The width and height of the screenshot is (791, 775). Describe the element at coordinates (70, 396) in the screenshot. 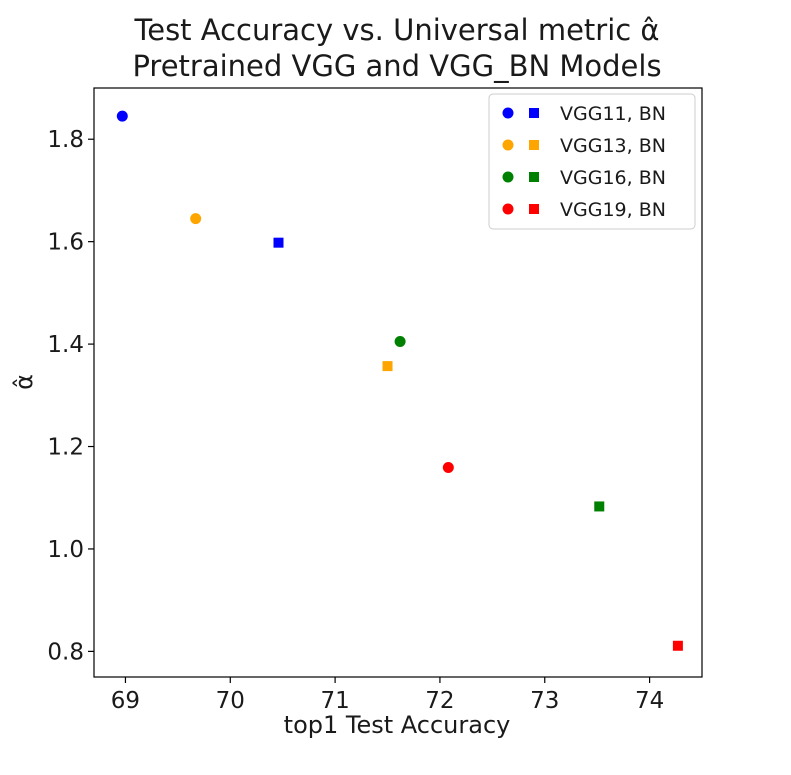

I see `y-axis: 0.8 1.0 1.2 1.4 1.6 1.8` at that location.